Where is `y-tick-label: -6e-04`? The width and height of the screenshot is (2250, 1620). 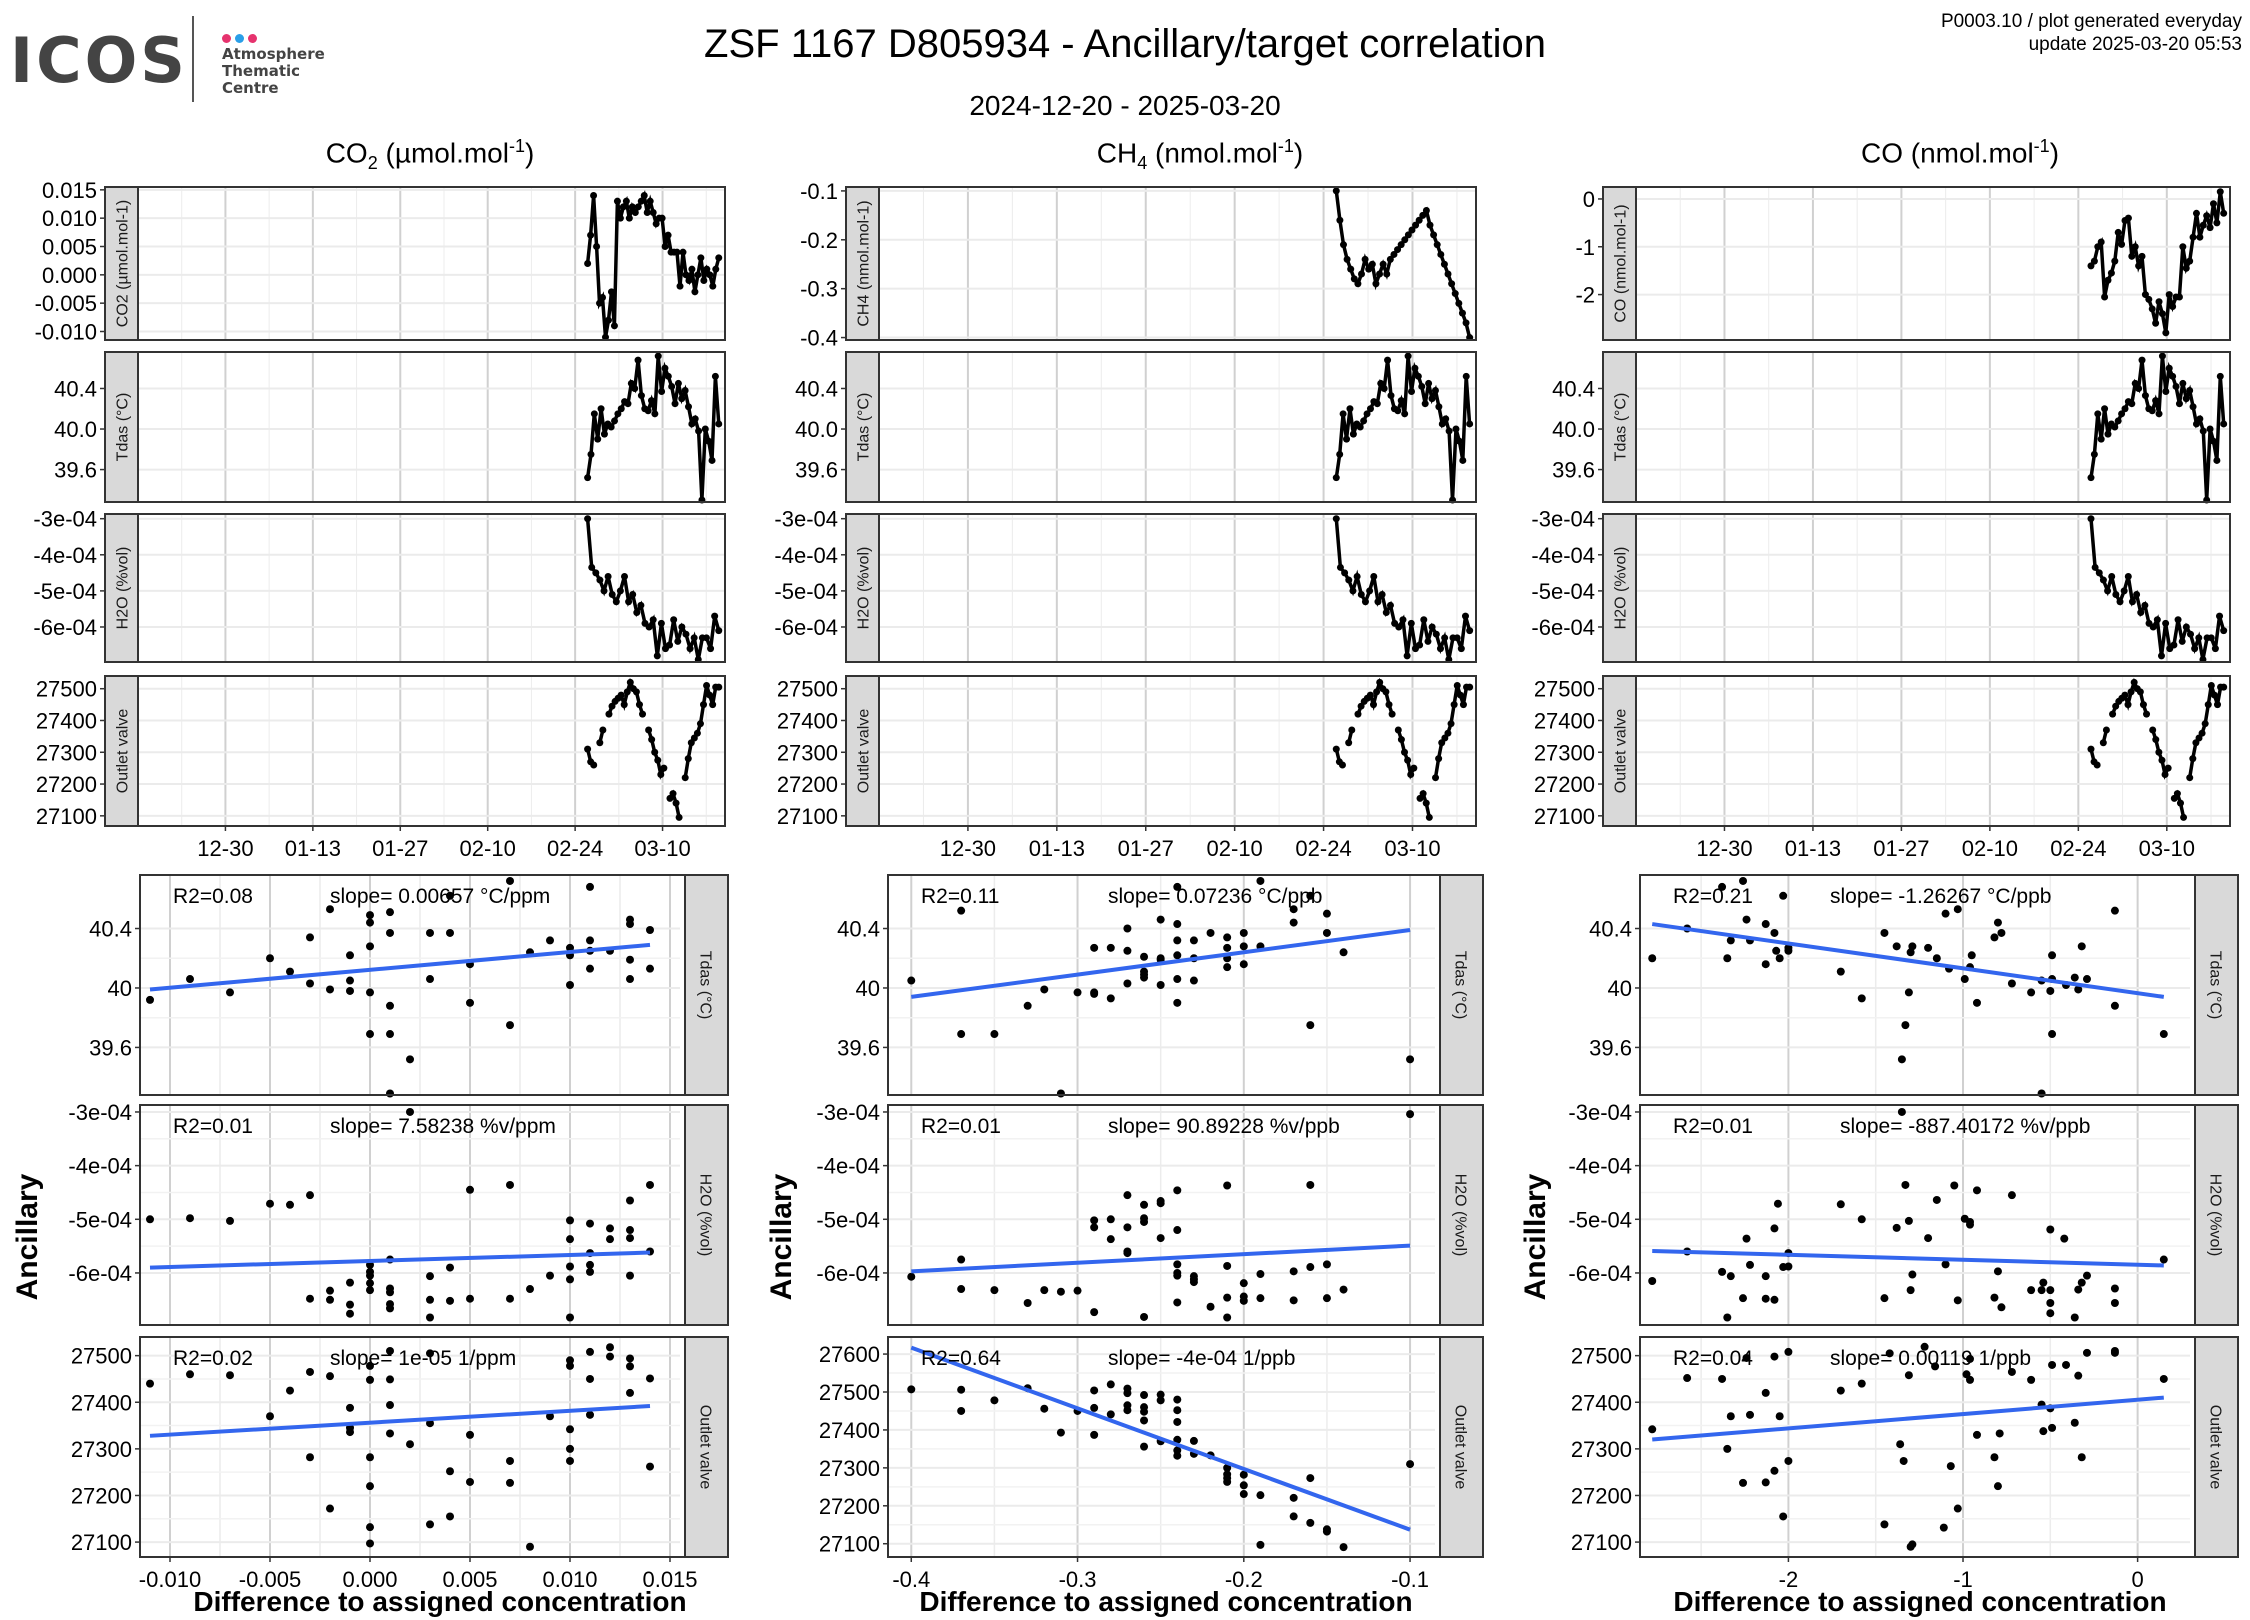 y-tick-label: -6e-04 is located at coordinates (848, 1273).